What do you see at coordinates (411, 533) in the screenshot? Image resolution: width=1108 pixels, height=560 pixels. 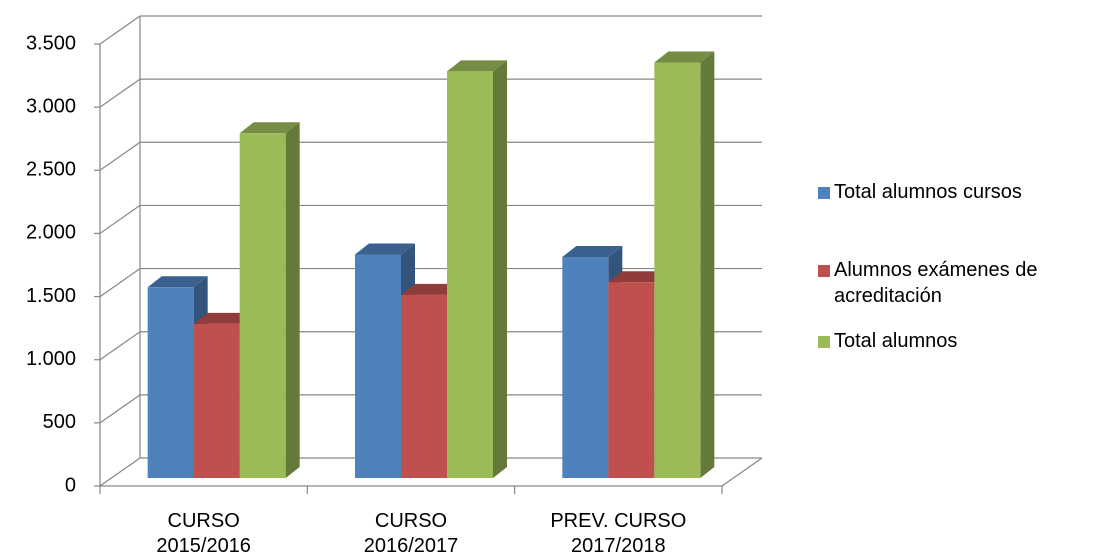 I see `x-tick-label: CURSO 2016/2017` at bounding box center [411, 533].